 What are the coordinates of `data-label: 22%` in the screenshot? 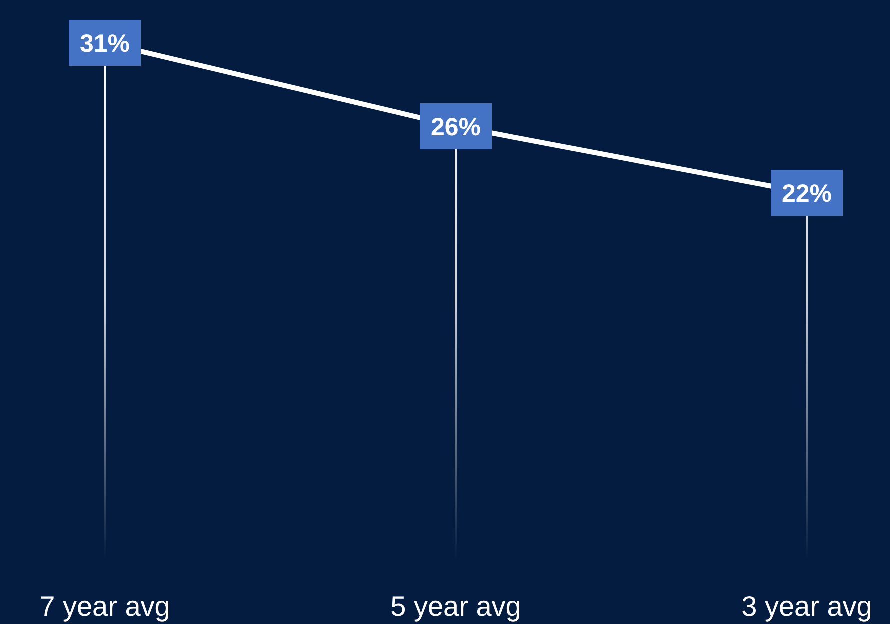 It's located at (807, 194).